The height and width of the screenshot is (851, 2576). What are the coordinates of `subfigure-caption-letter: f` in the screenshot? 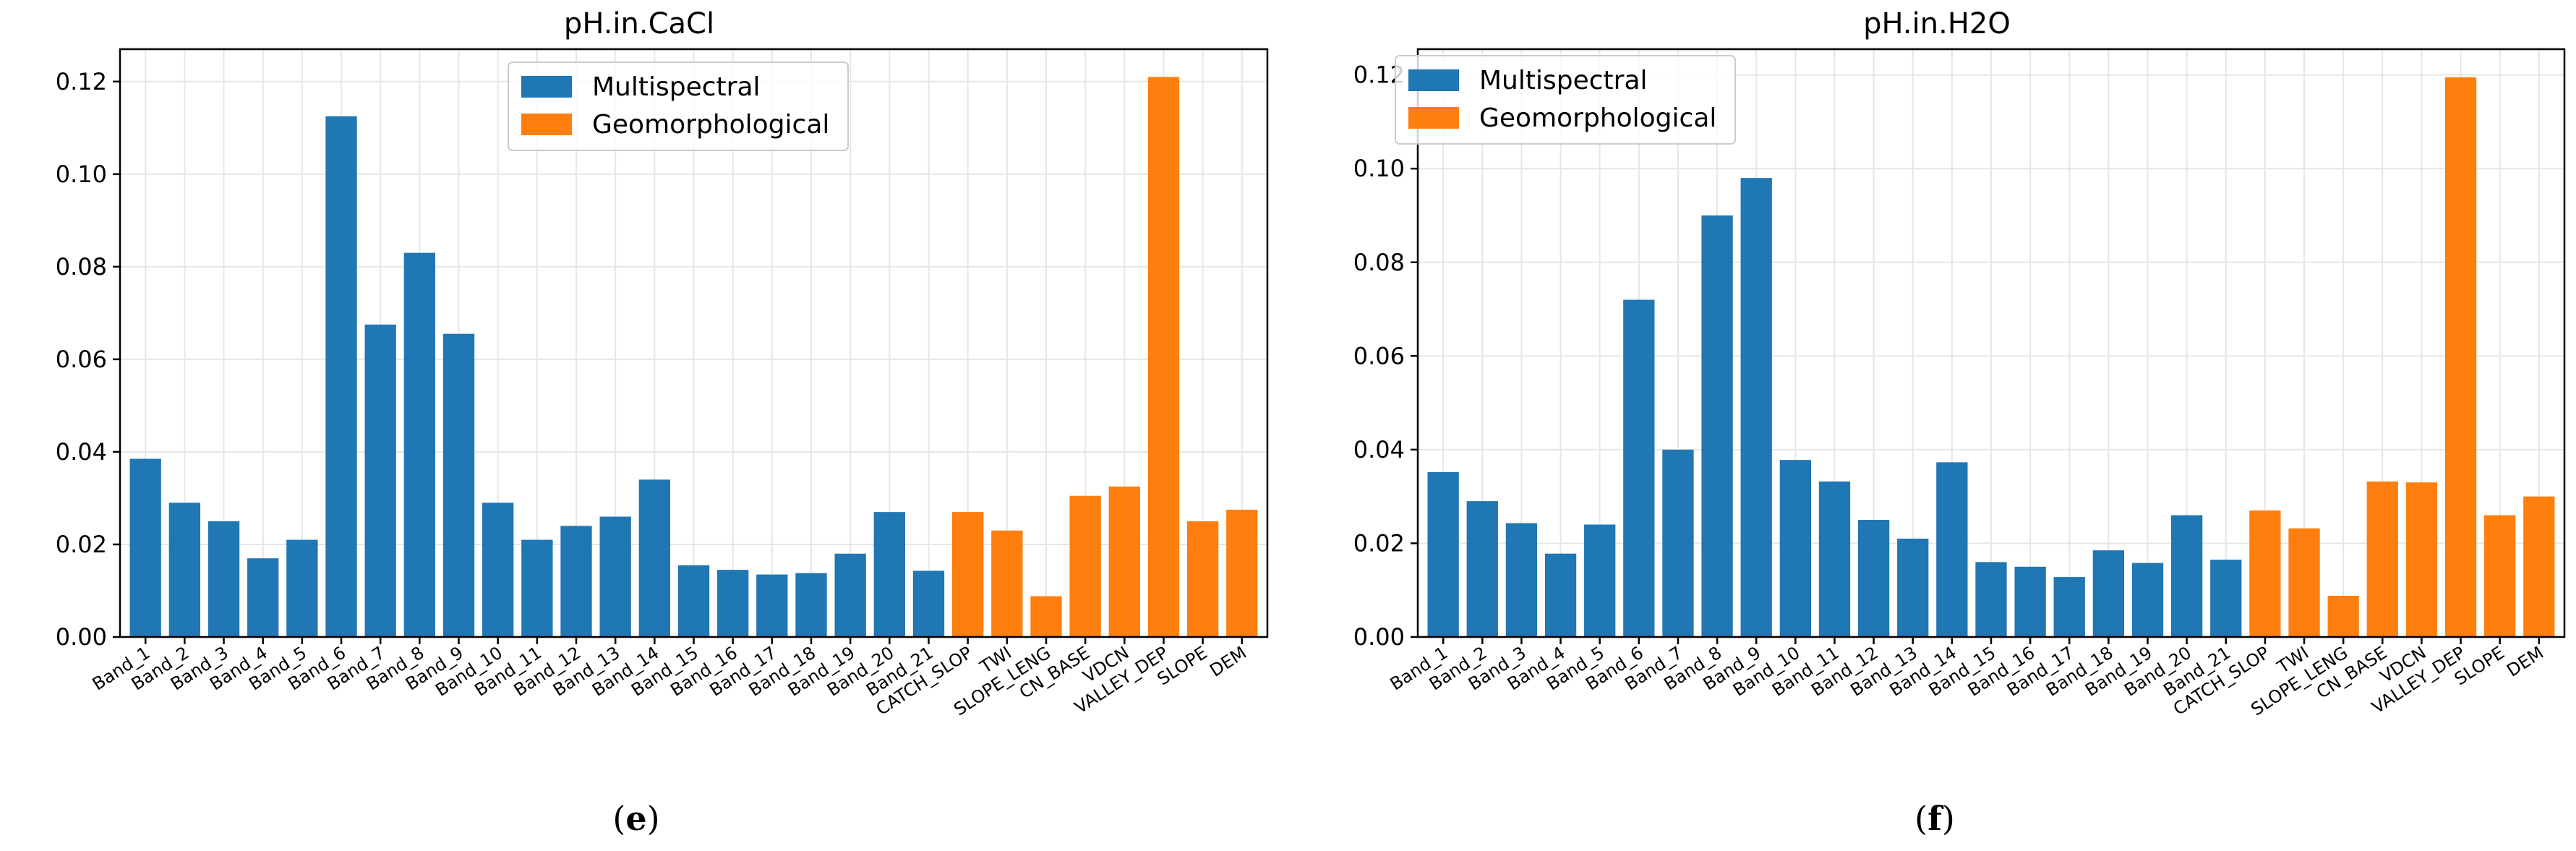 It's located at (1935, 818).